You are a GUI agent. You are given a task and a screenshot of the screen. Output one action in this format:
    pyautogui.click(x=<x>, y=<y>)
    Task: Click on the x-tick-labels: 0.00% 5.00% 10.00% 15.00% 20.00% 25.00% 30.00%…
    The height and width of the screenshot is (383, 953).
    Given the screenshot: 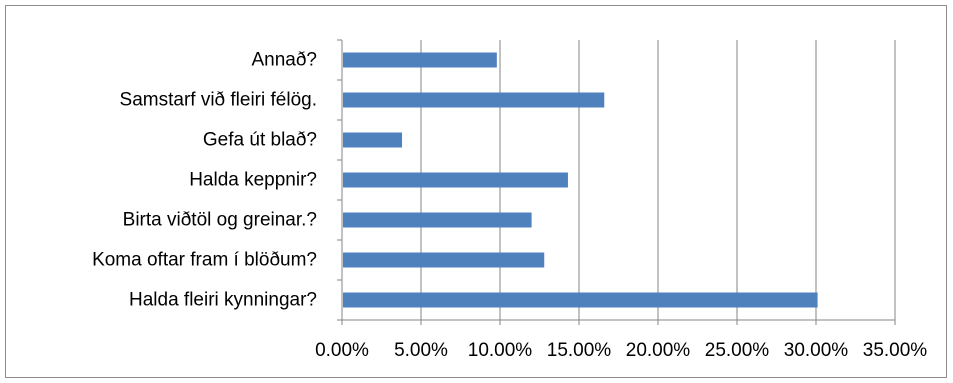 What is the action you would take?
    pyautogui.click(x=621, y=350)
    